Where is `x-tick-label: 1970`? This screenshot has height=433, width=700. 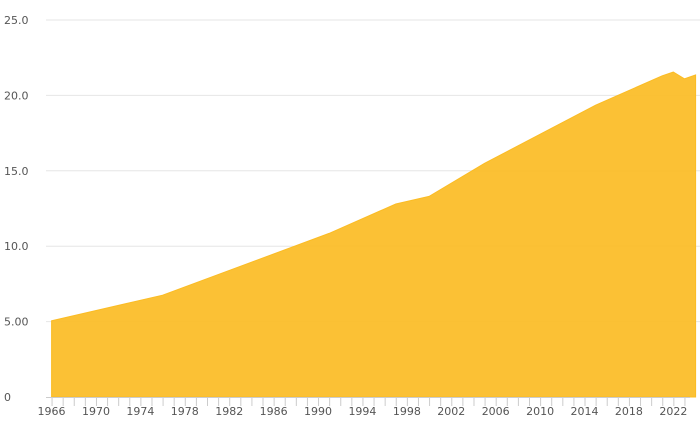 x-tick-label: 1970 is located at coordinates (96, 411).